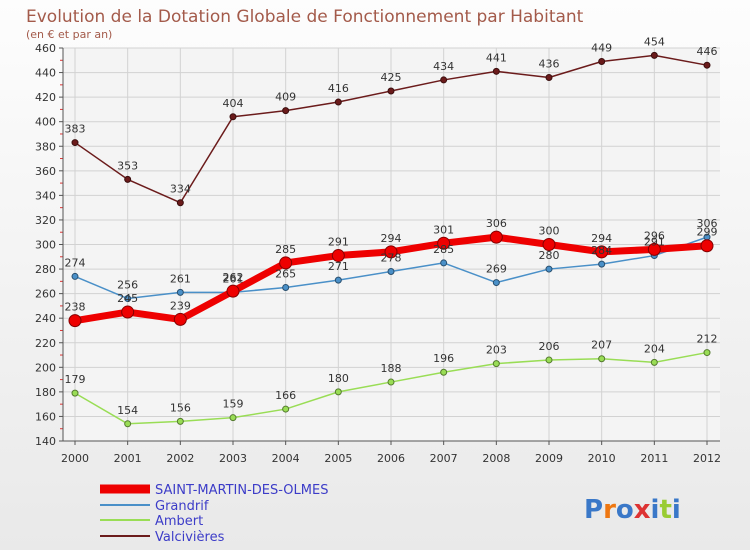  What do you see at coordinates (391, 258) in the screenshot?
I see `data-label: 278` at bounding box center [391, 258].